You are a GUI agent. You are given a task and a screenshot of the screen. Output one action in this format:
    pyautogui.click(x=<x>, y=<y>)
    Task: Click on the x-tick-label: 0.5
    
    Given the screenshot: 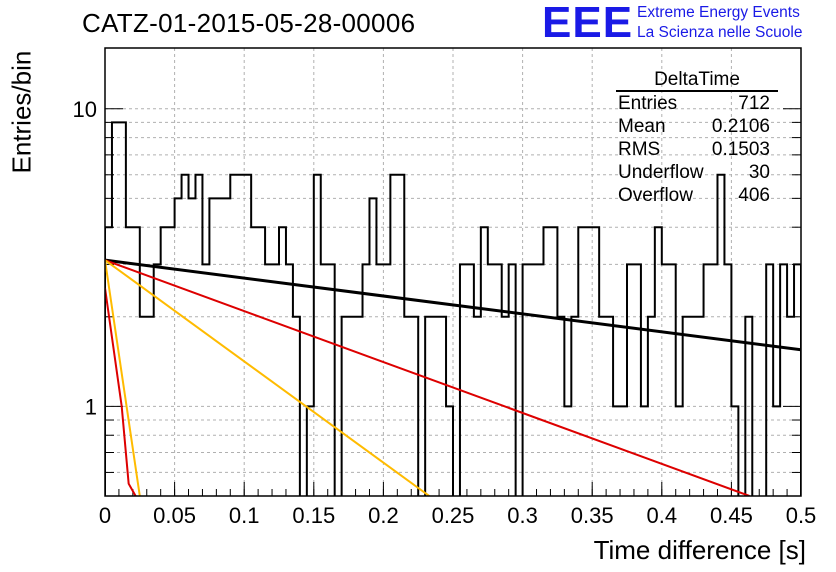 What is the action you would take?
    pyautogui.click(x=801, y=515)
    